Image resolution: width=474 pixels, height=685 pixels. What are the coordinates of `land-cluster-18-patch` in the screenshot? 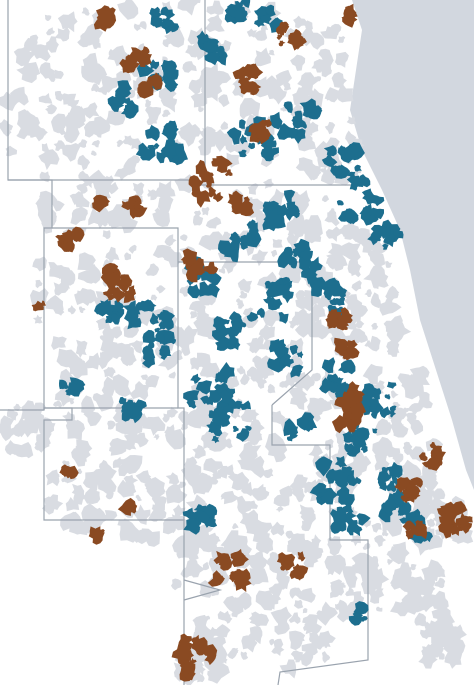 It's located at (393, 293).